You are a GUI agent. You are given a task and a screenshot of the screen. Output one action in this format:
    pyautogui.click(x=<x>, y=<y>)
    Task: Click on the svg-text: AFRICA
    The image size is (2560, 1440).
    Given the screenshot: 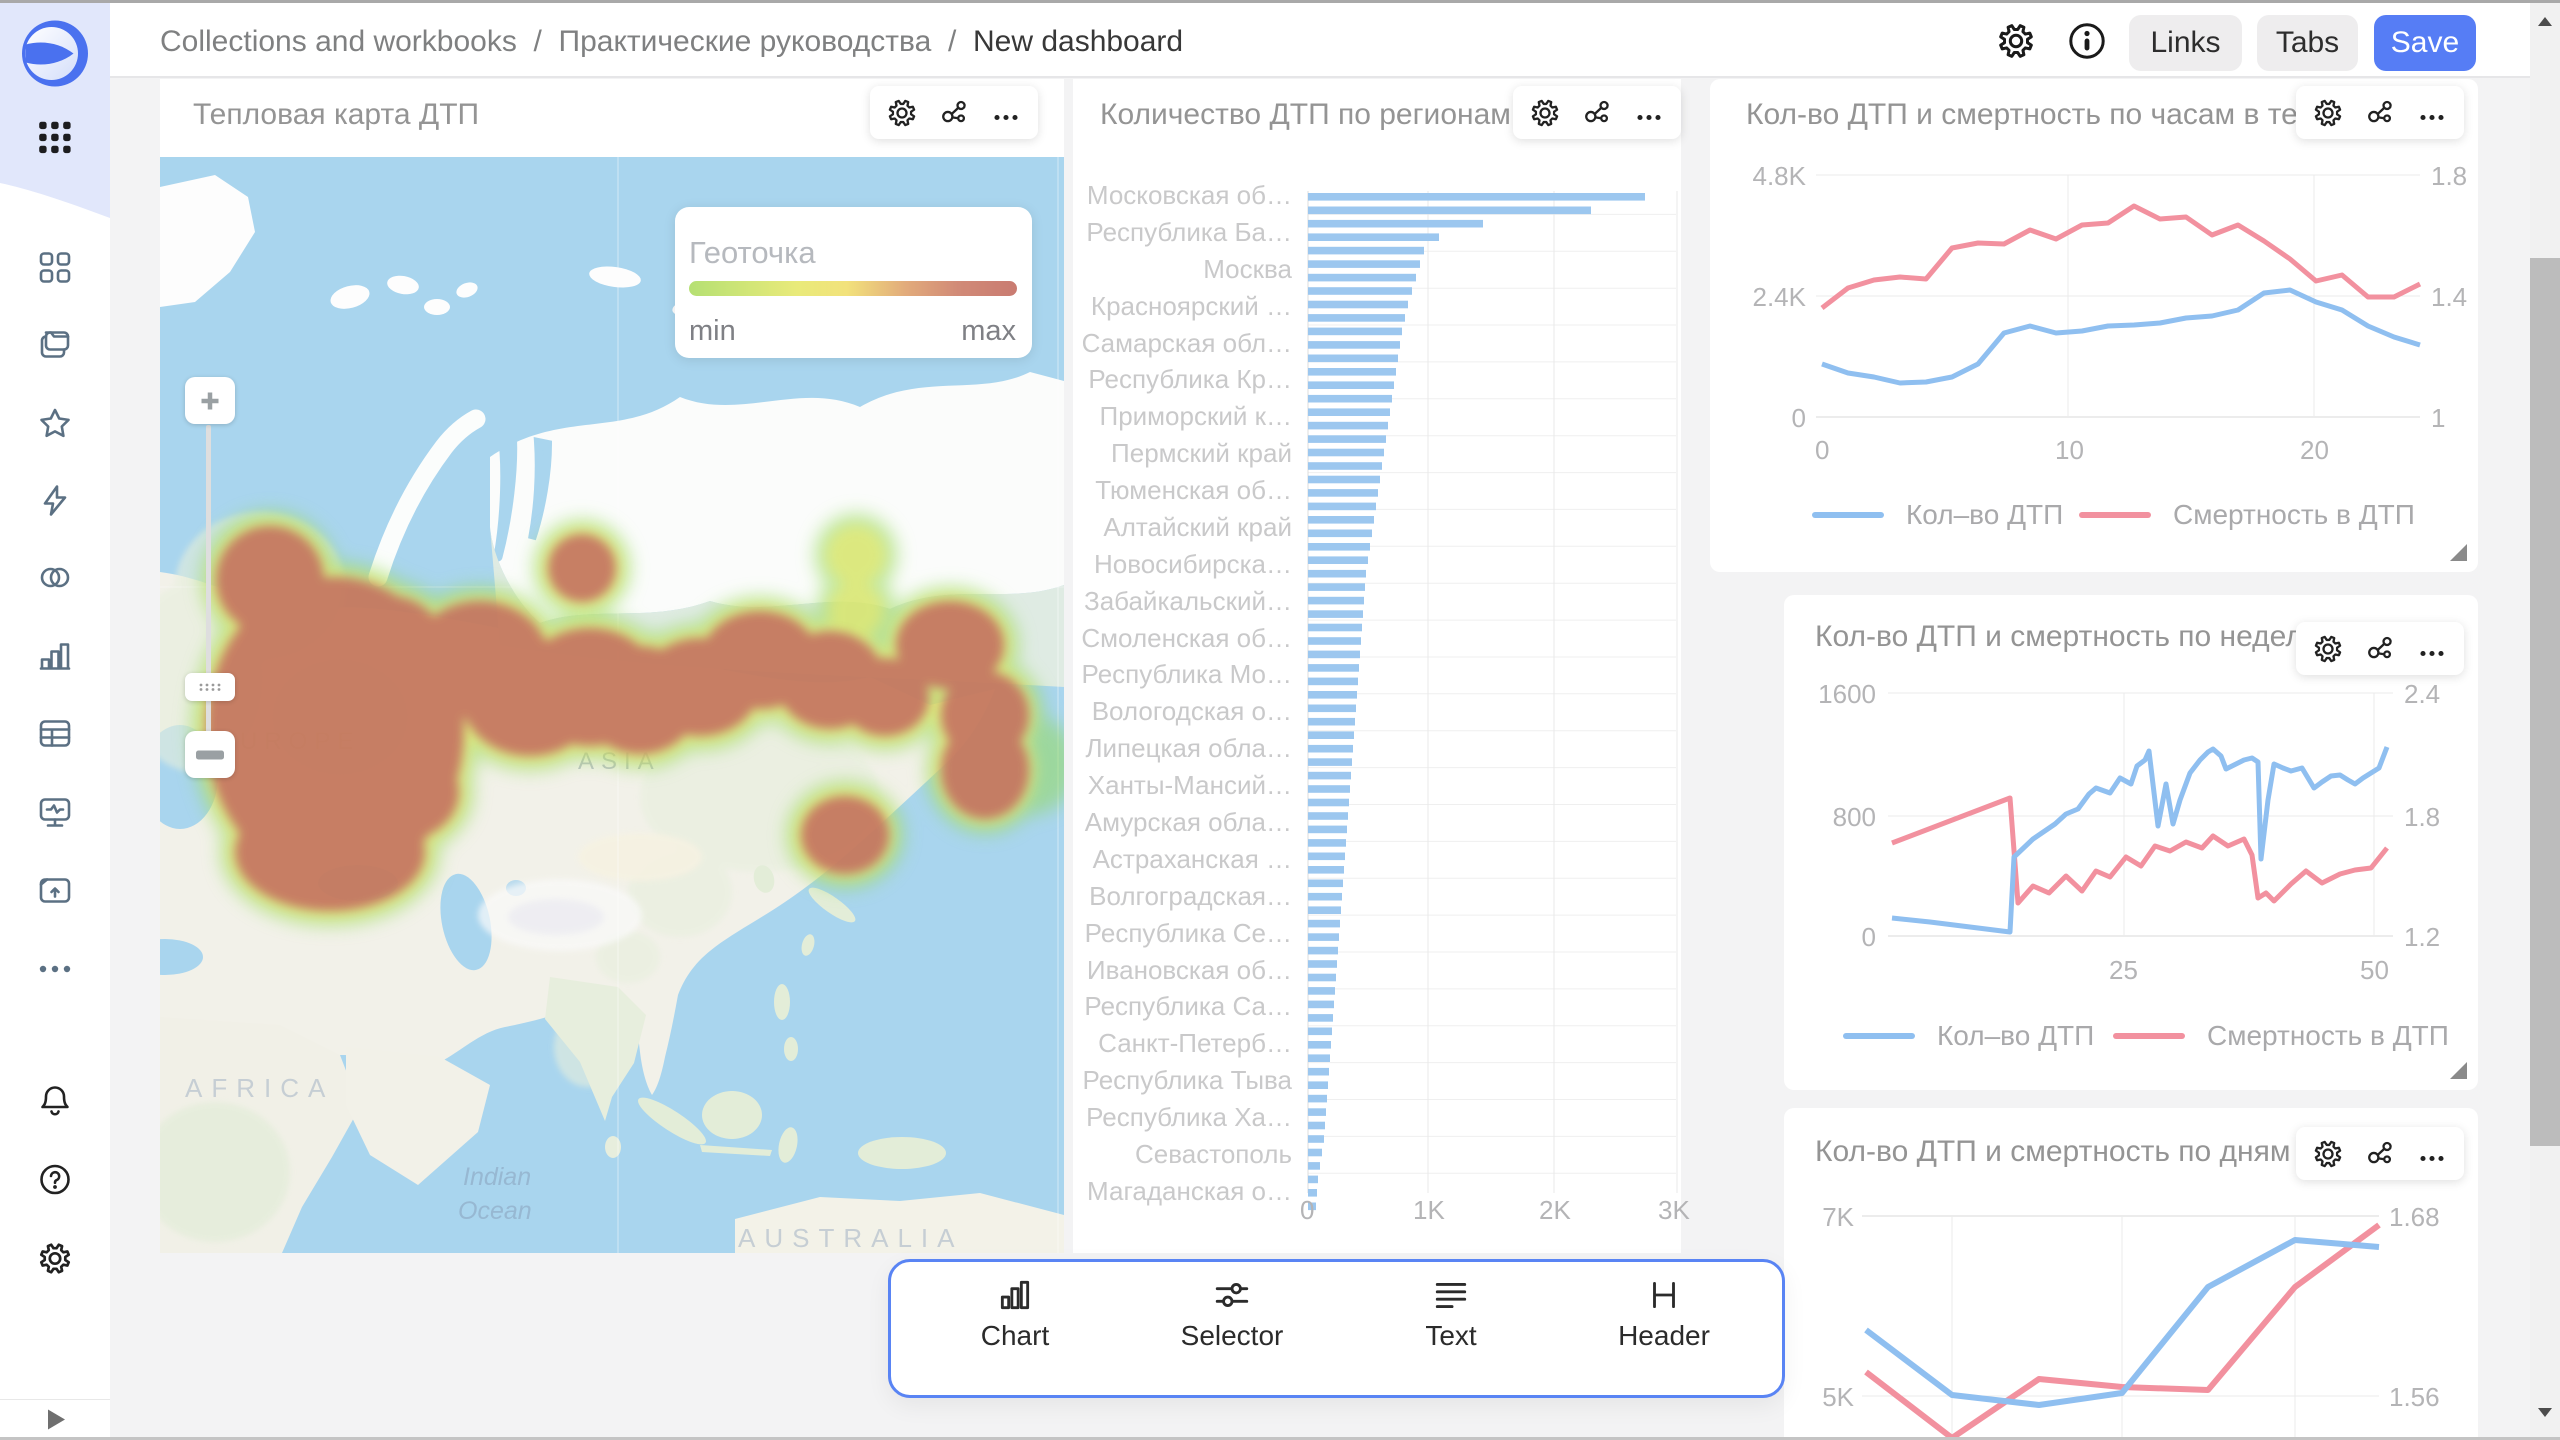 What is the action you would take?
    pyautogui.click(x=259, y=1088)
    